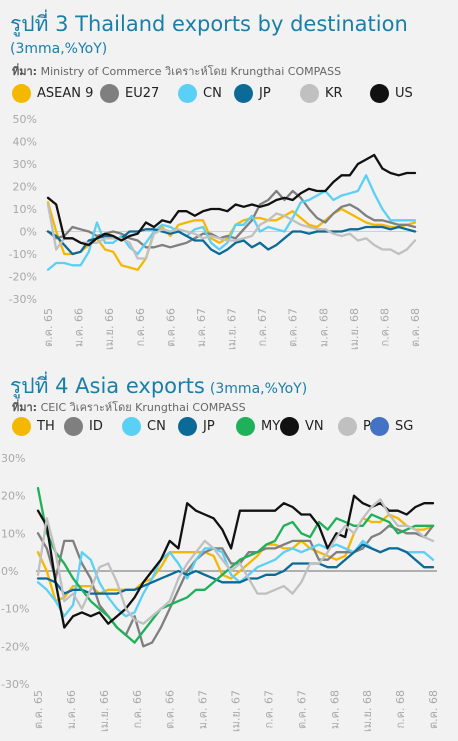 This screenshot has height=741, width=458. Describe the element at coordinates (25, 119) in the screenshot. I see `y-tick-label: 50%` at that location.